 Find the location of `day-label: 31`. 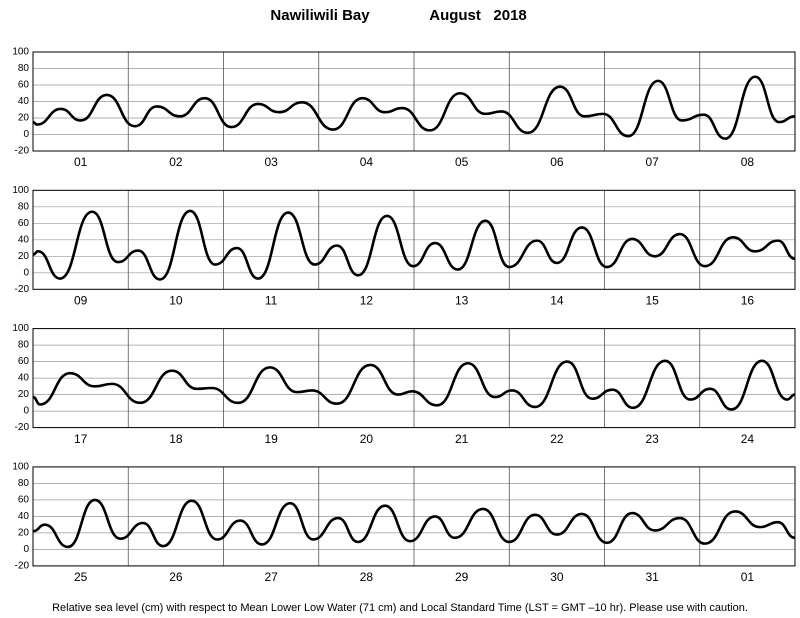

day-label: 31 is located at coordinates (652, 577).